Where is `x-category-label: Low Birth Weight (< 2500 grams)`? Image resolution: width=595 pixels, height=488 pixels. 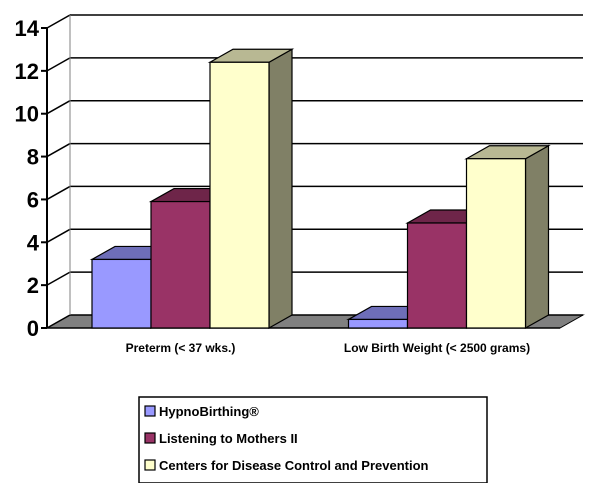 x-category-label: Low Birth Weight (< 2500 grams) is located at coordinates (437, 348).